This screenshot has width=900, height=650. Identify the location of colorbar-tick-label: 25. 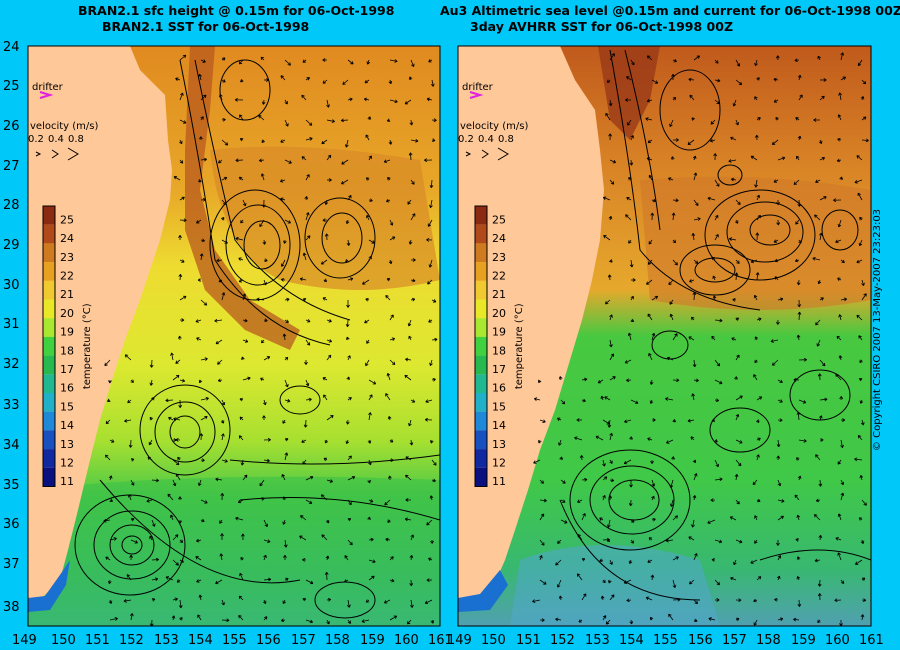
(67, 219).